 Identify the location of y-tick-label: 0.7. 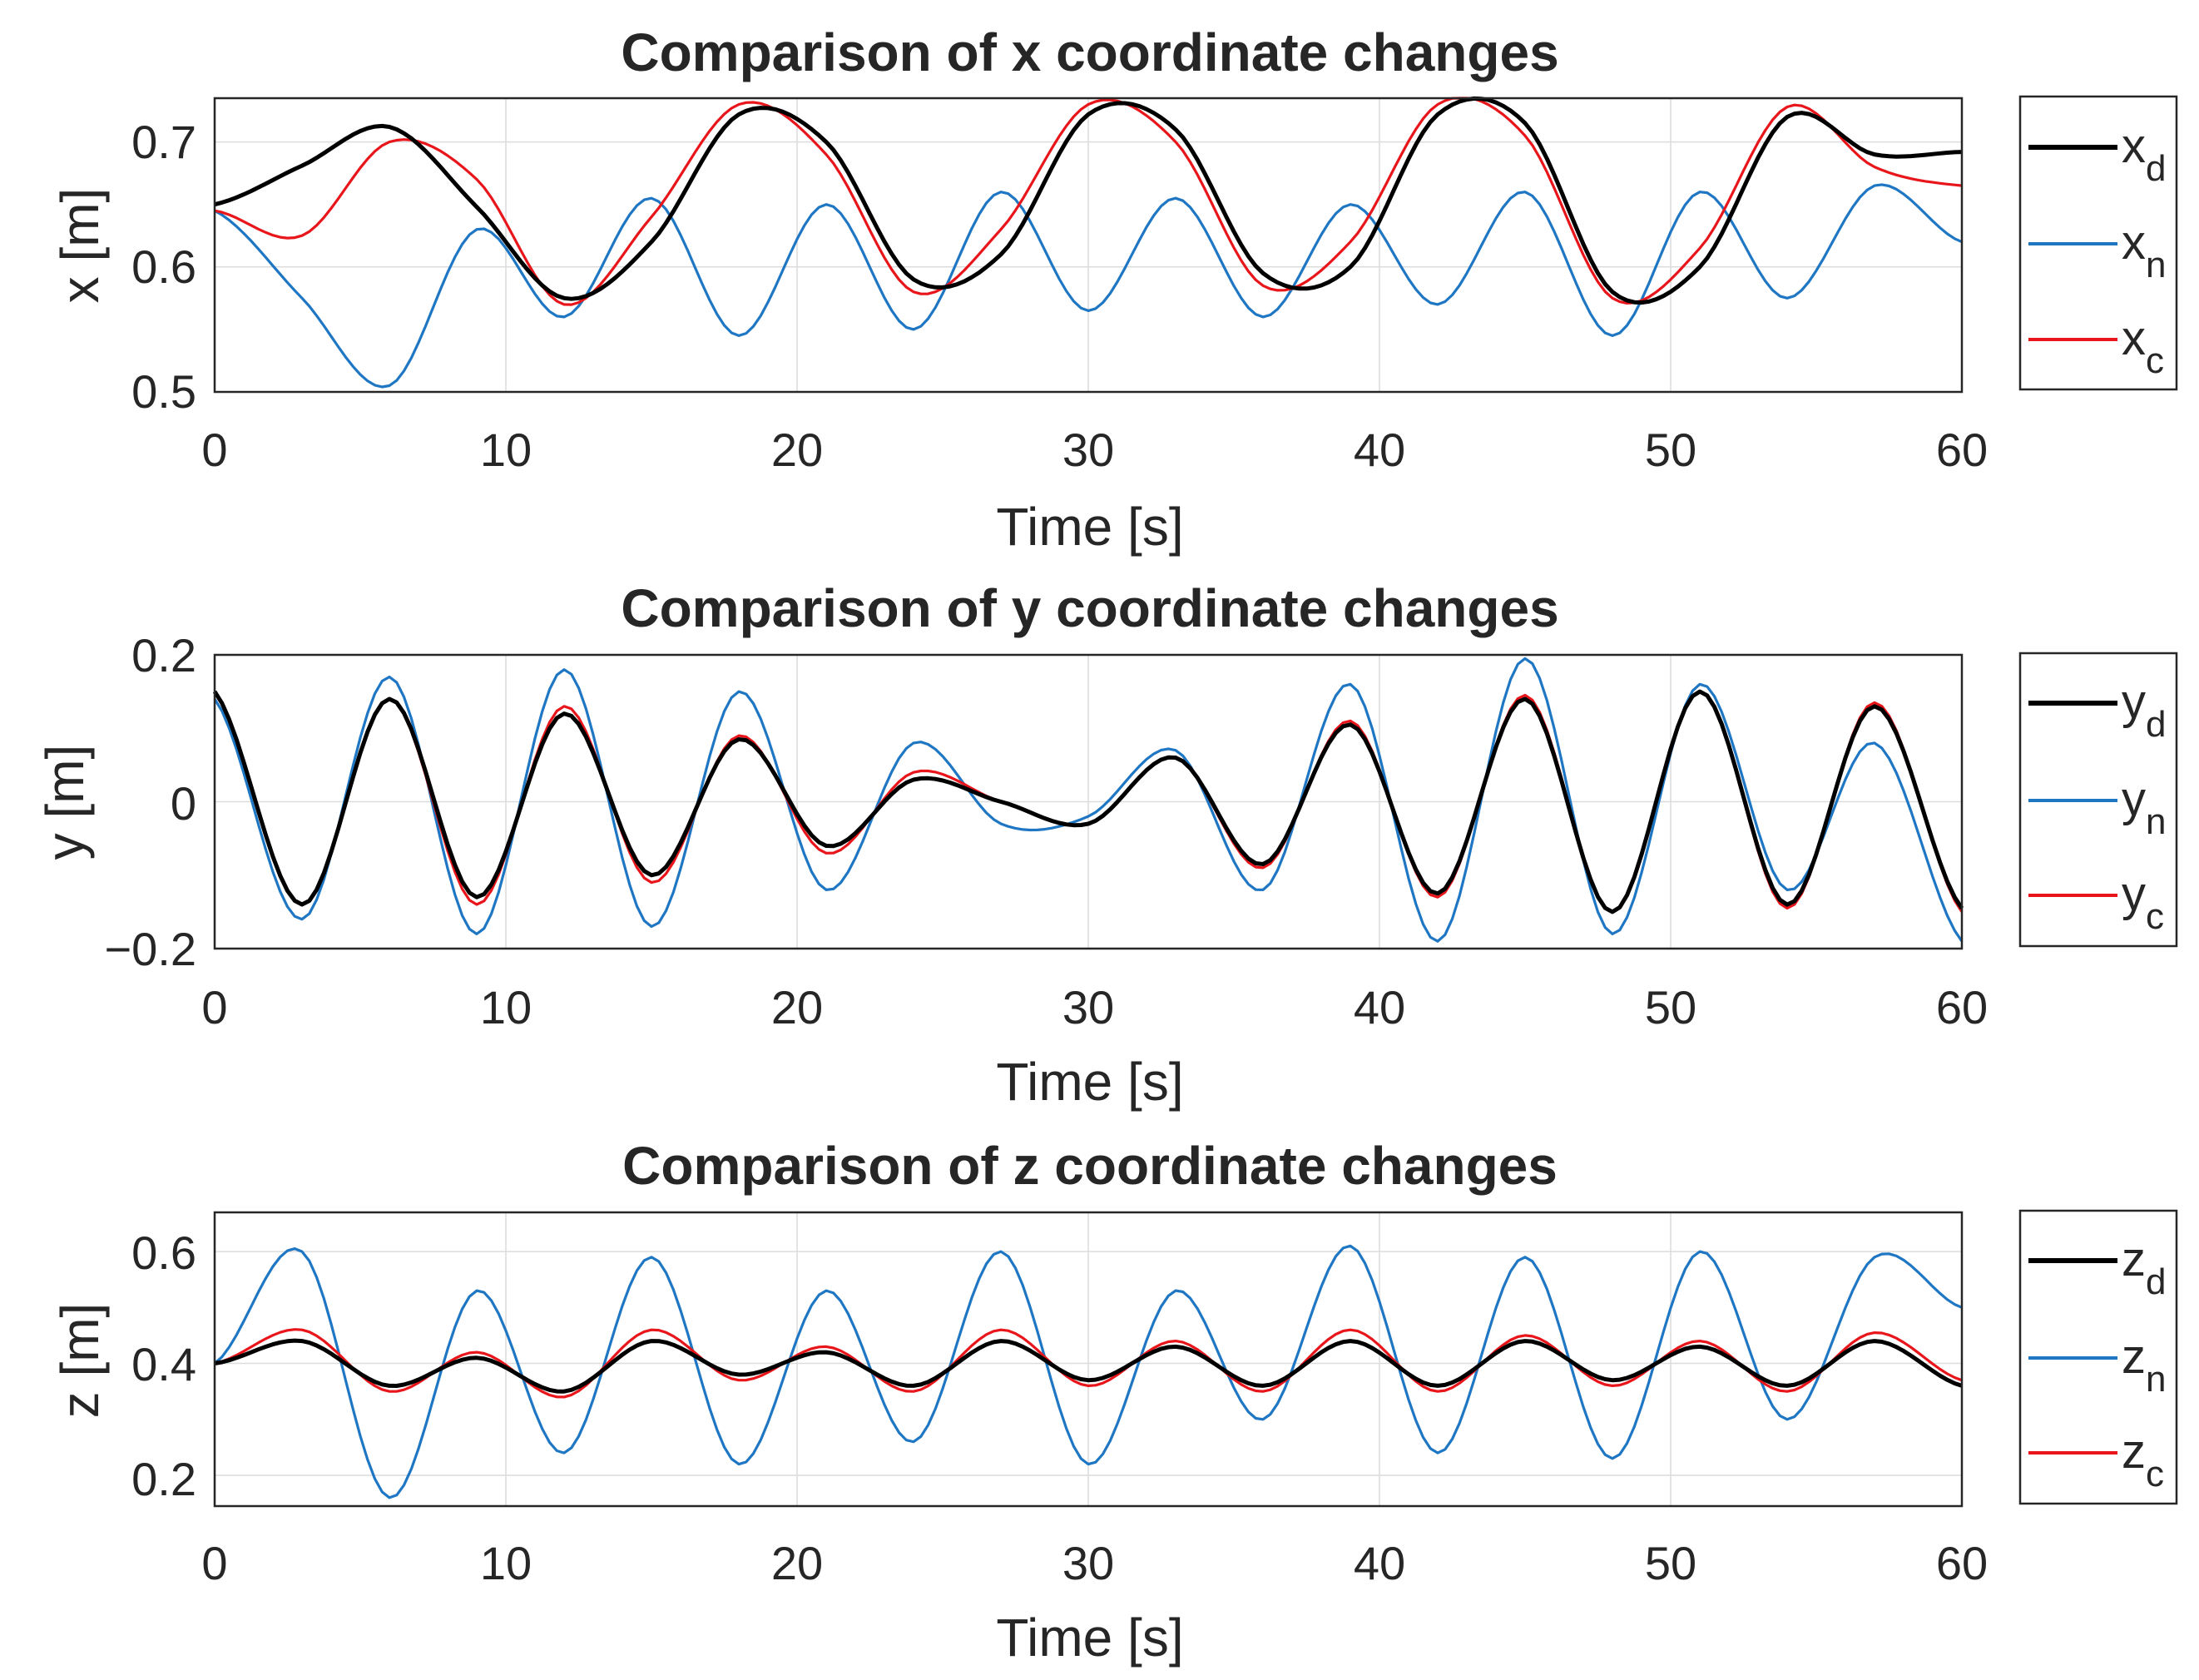
(164, 142).